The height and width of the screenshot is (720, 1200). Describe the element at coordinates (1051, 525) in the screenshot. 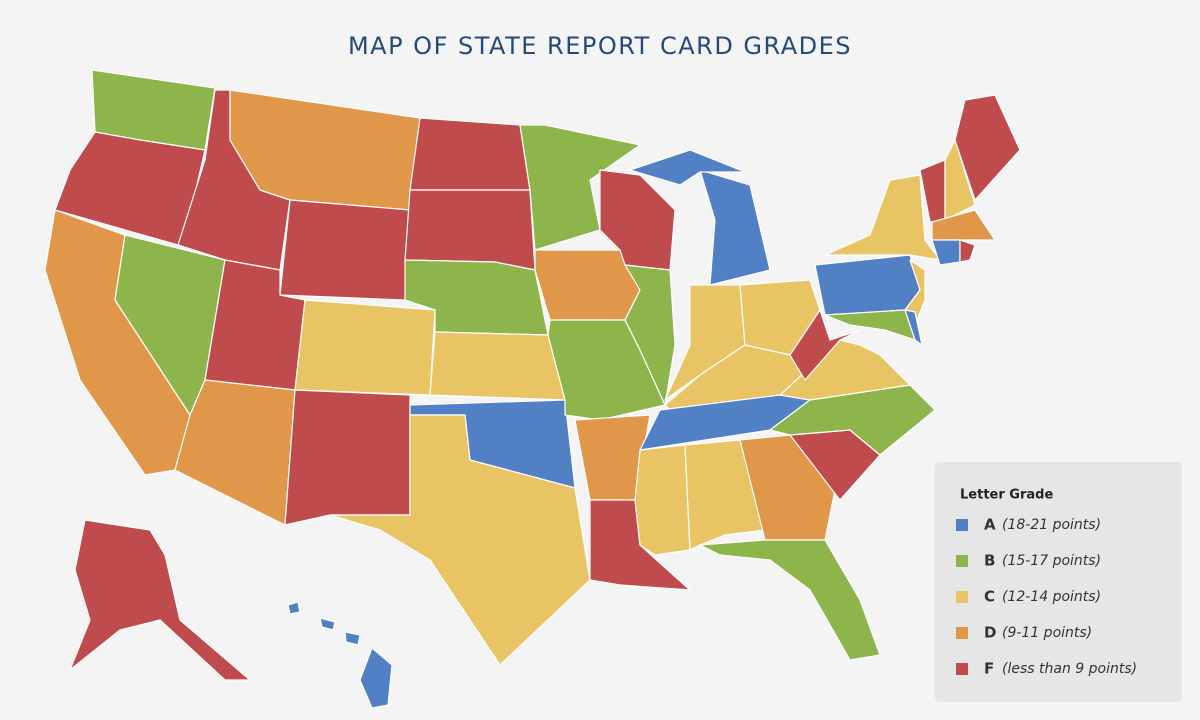

I see `legend-range: (18-21 points)` at that location.